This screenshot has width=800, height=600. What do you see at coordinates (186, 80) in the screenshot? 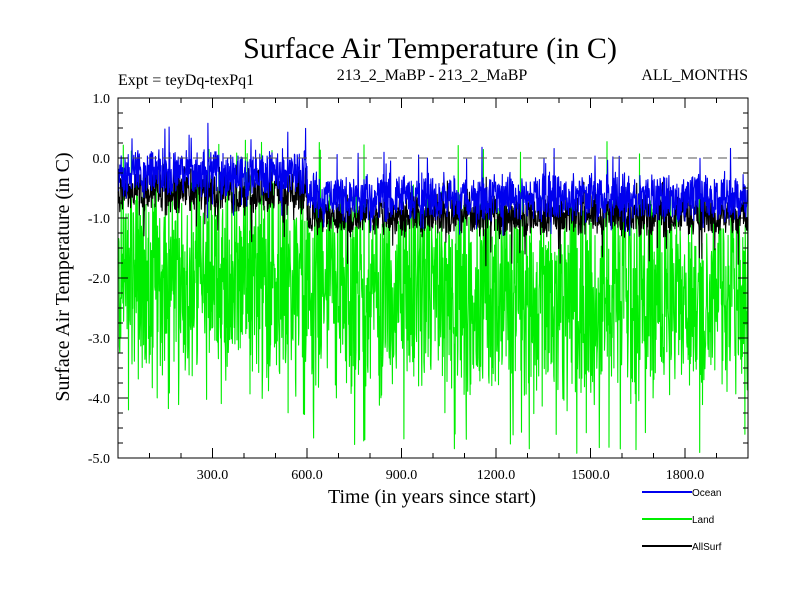
I see `experiment-label: Expt = teyDq-texPq1` at bounding box center [186, 80].